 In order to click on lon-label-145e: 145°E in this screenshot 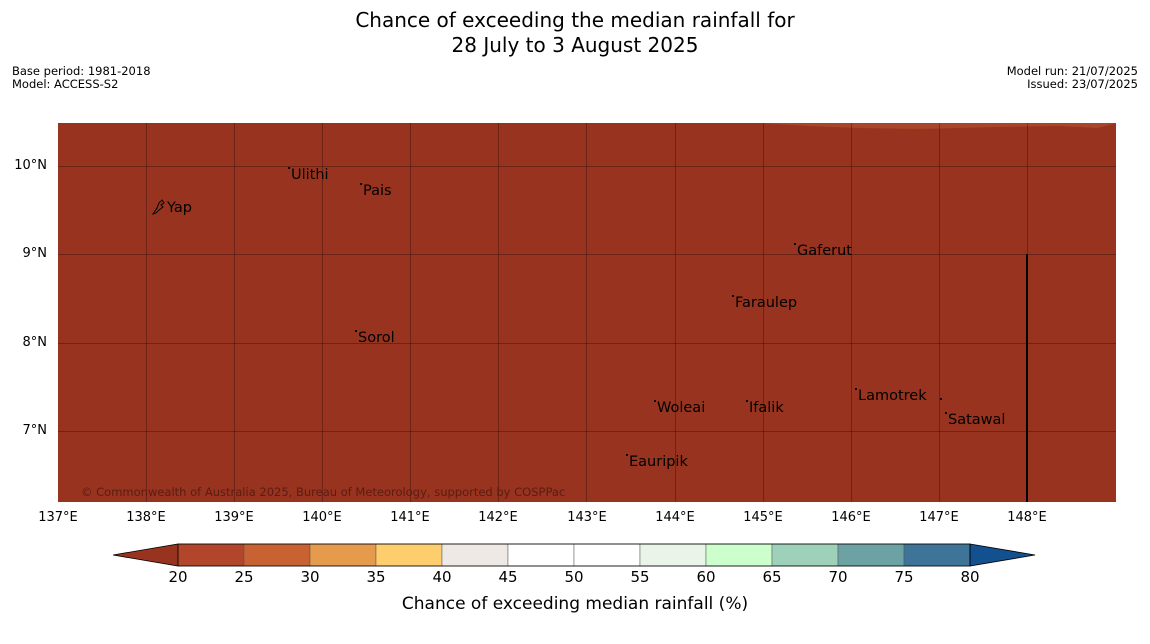, I will do `click(763, 517)`.